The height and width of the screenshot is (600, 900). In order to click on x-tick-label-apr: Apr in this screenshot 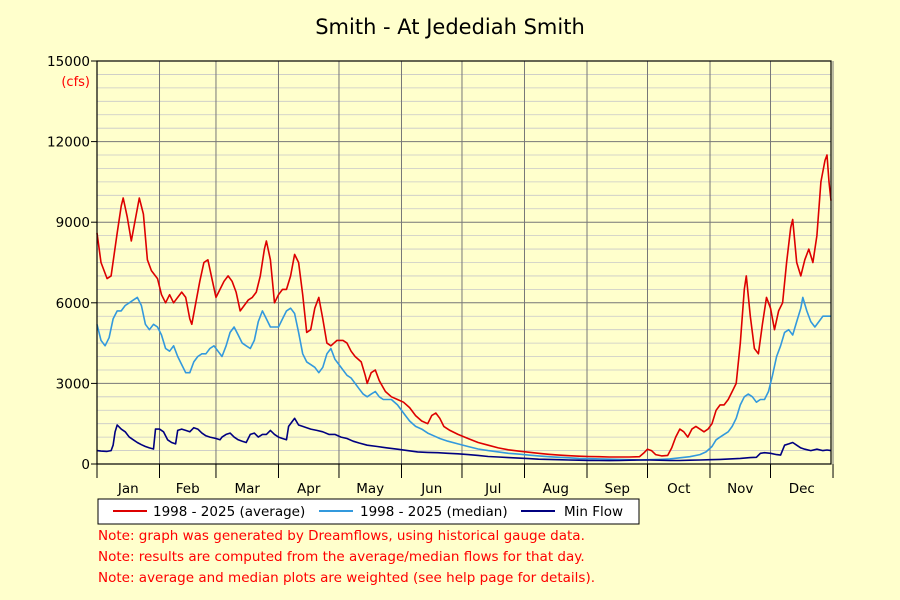, I will do `click(309, 489)`.